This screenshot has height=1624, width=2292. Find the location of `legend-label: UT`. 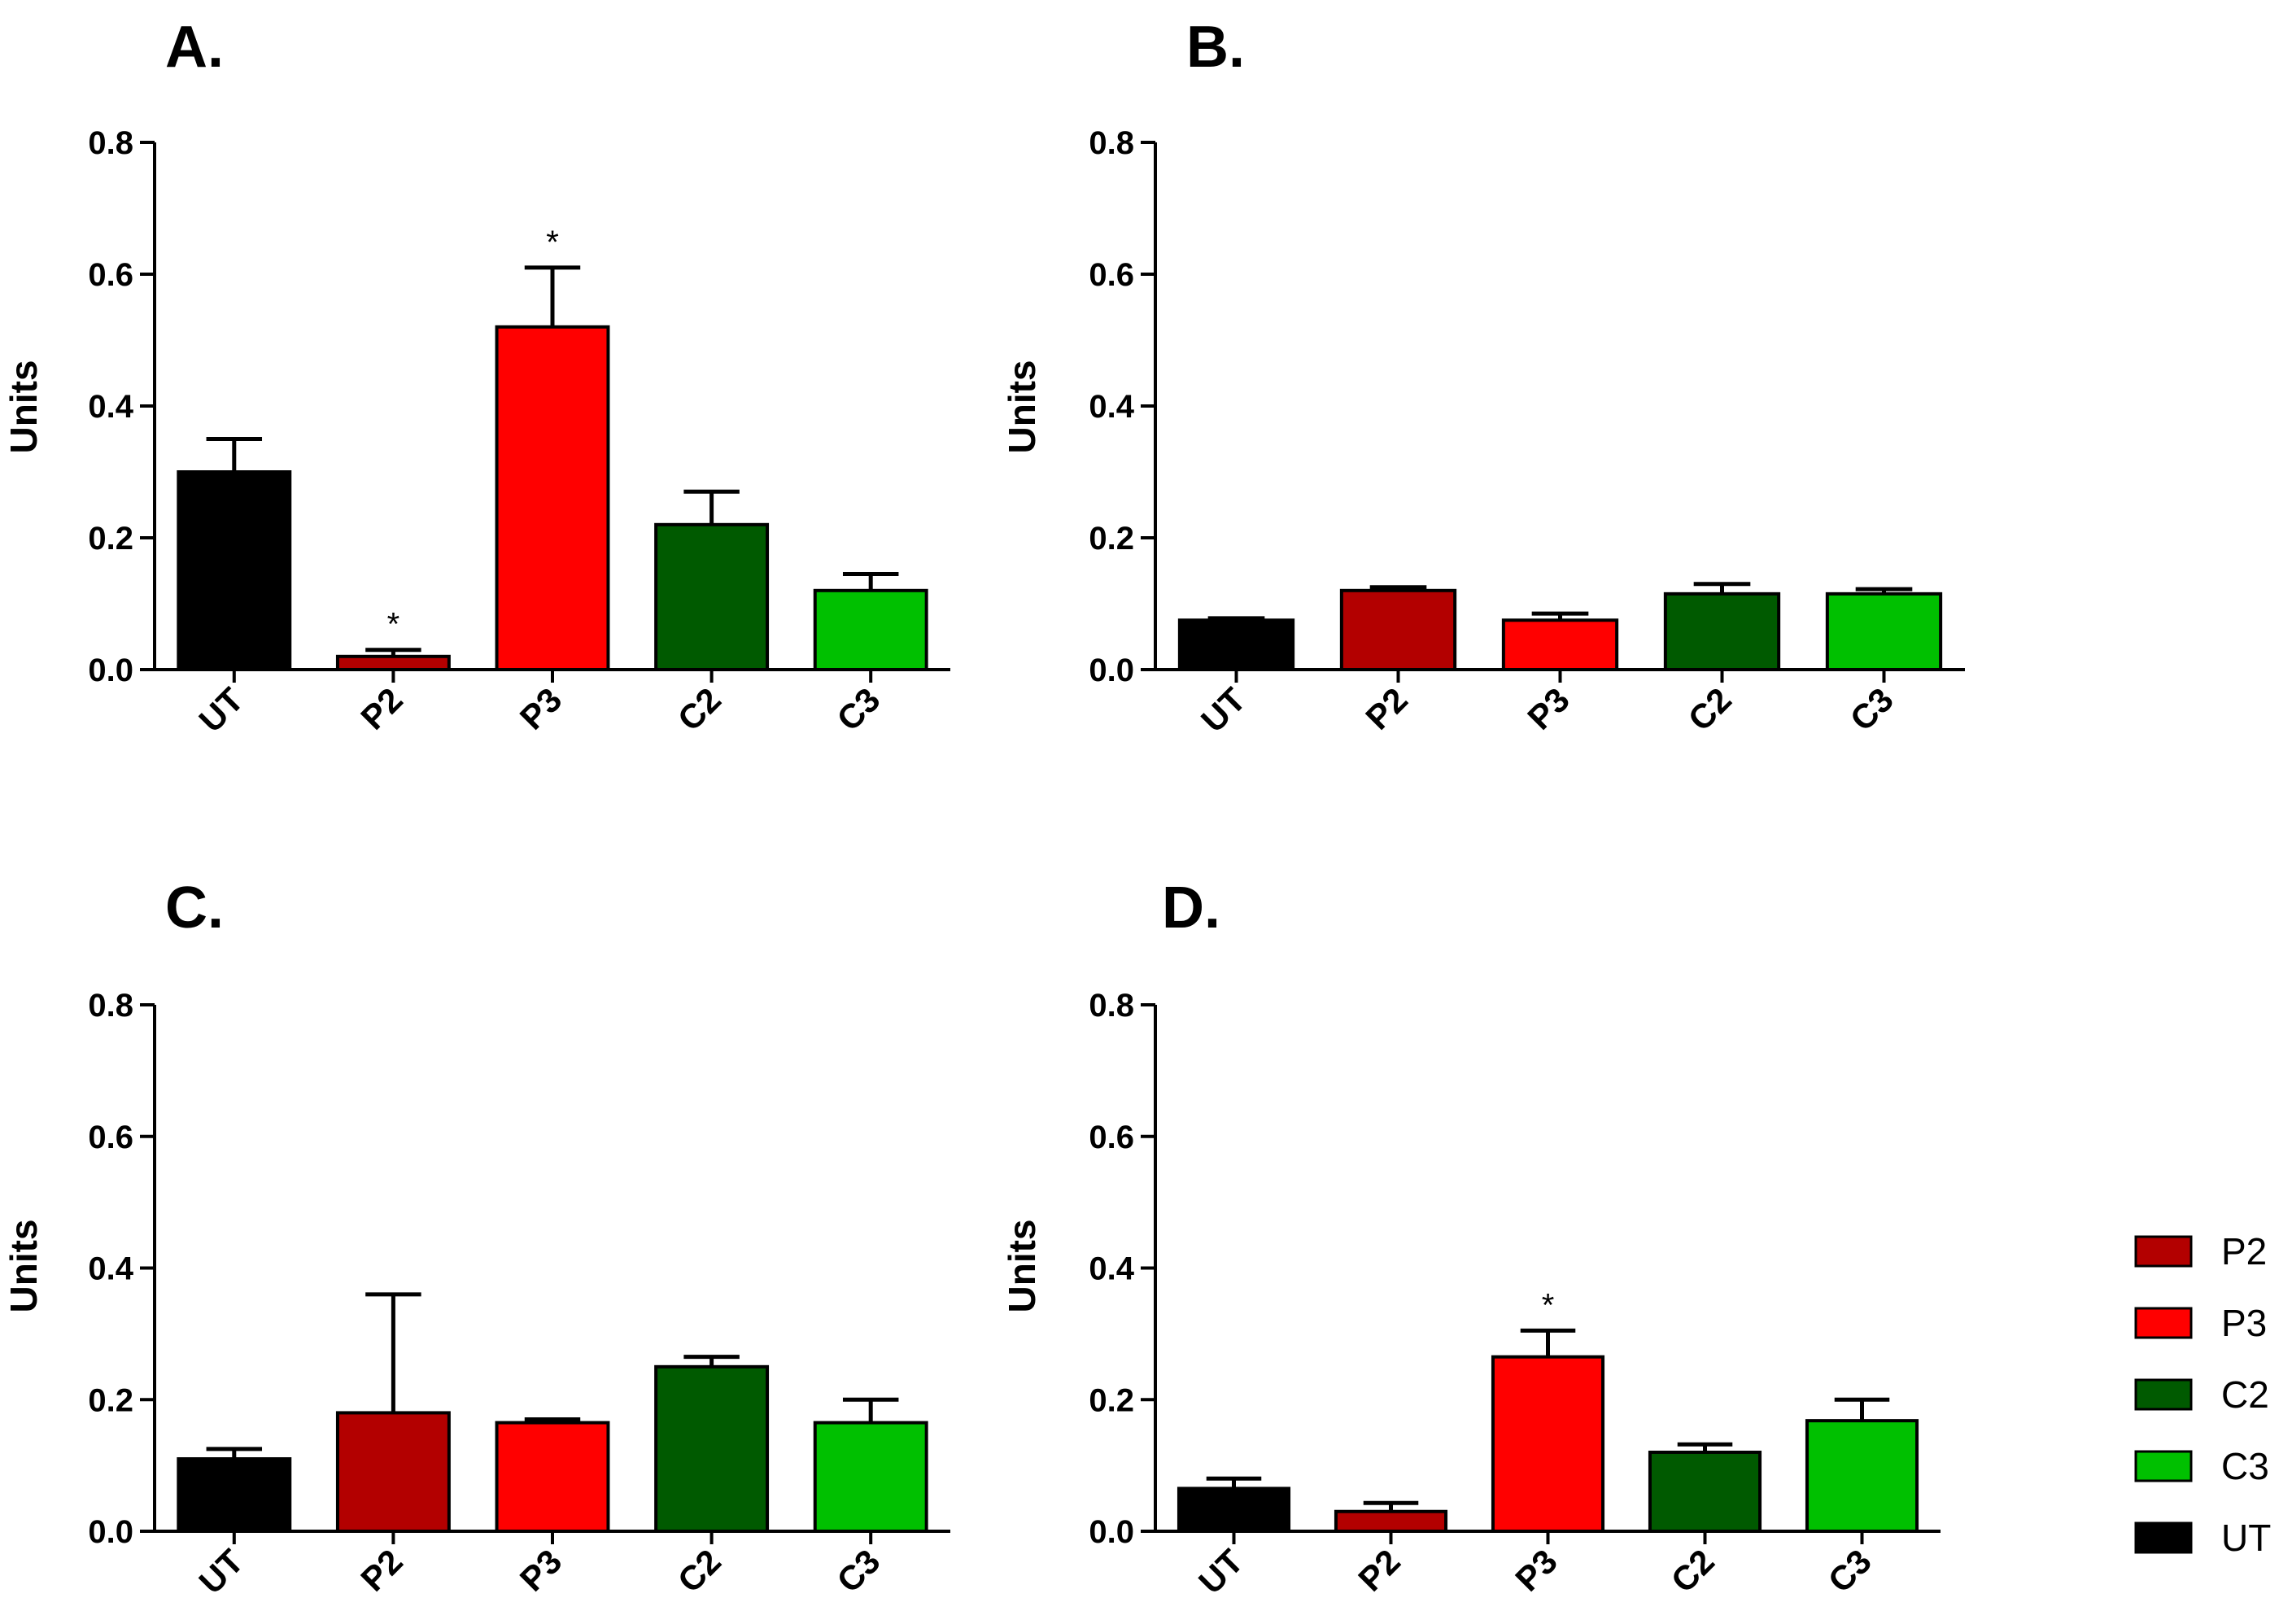

legend-label: UT is located at coordinates (2246, 1538).